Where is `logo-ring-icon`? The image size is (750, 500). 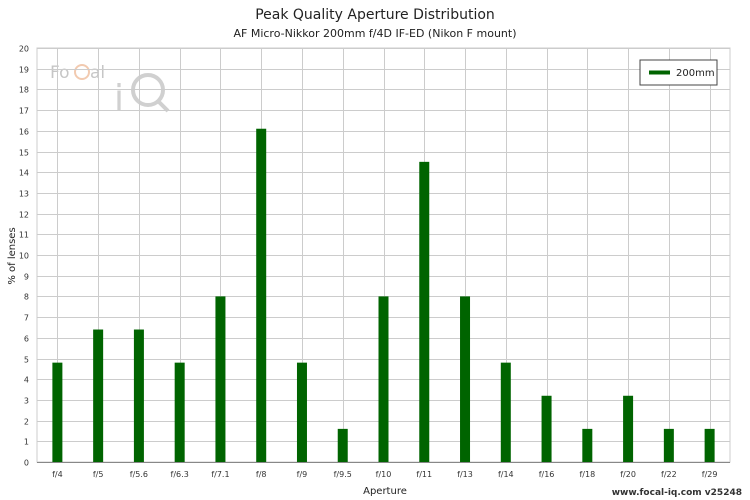 logo-ring-icon is located at coordinates (82, 72).